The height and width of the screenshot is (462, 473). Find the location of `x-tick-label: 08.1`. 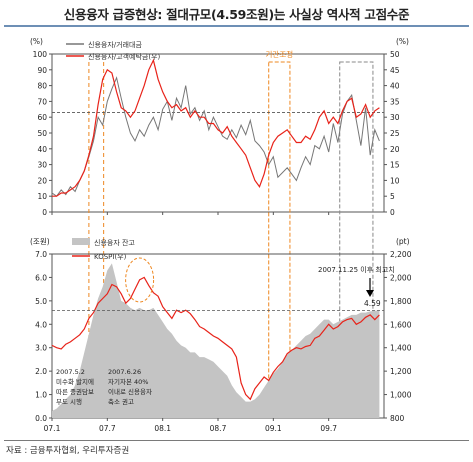

x-tick-label: 08.1 is located at coordinates (162, 428).